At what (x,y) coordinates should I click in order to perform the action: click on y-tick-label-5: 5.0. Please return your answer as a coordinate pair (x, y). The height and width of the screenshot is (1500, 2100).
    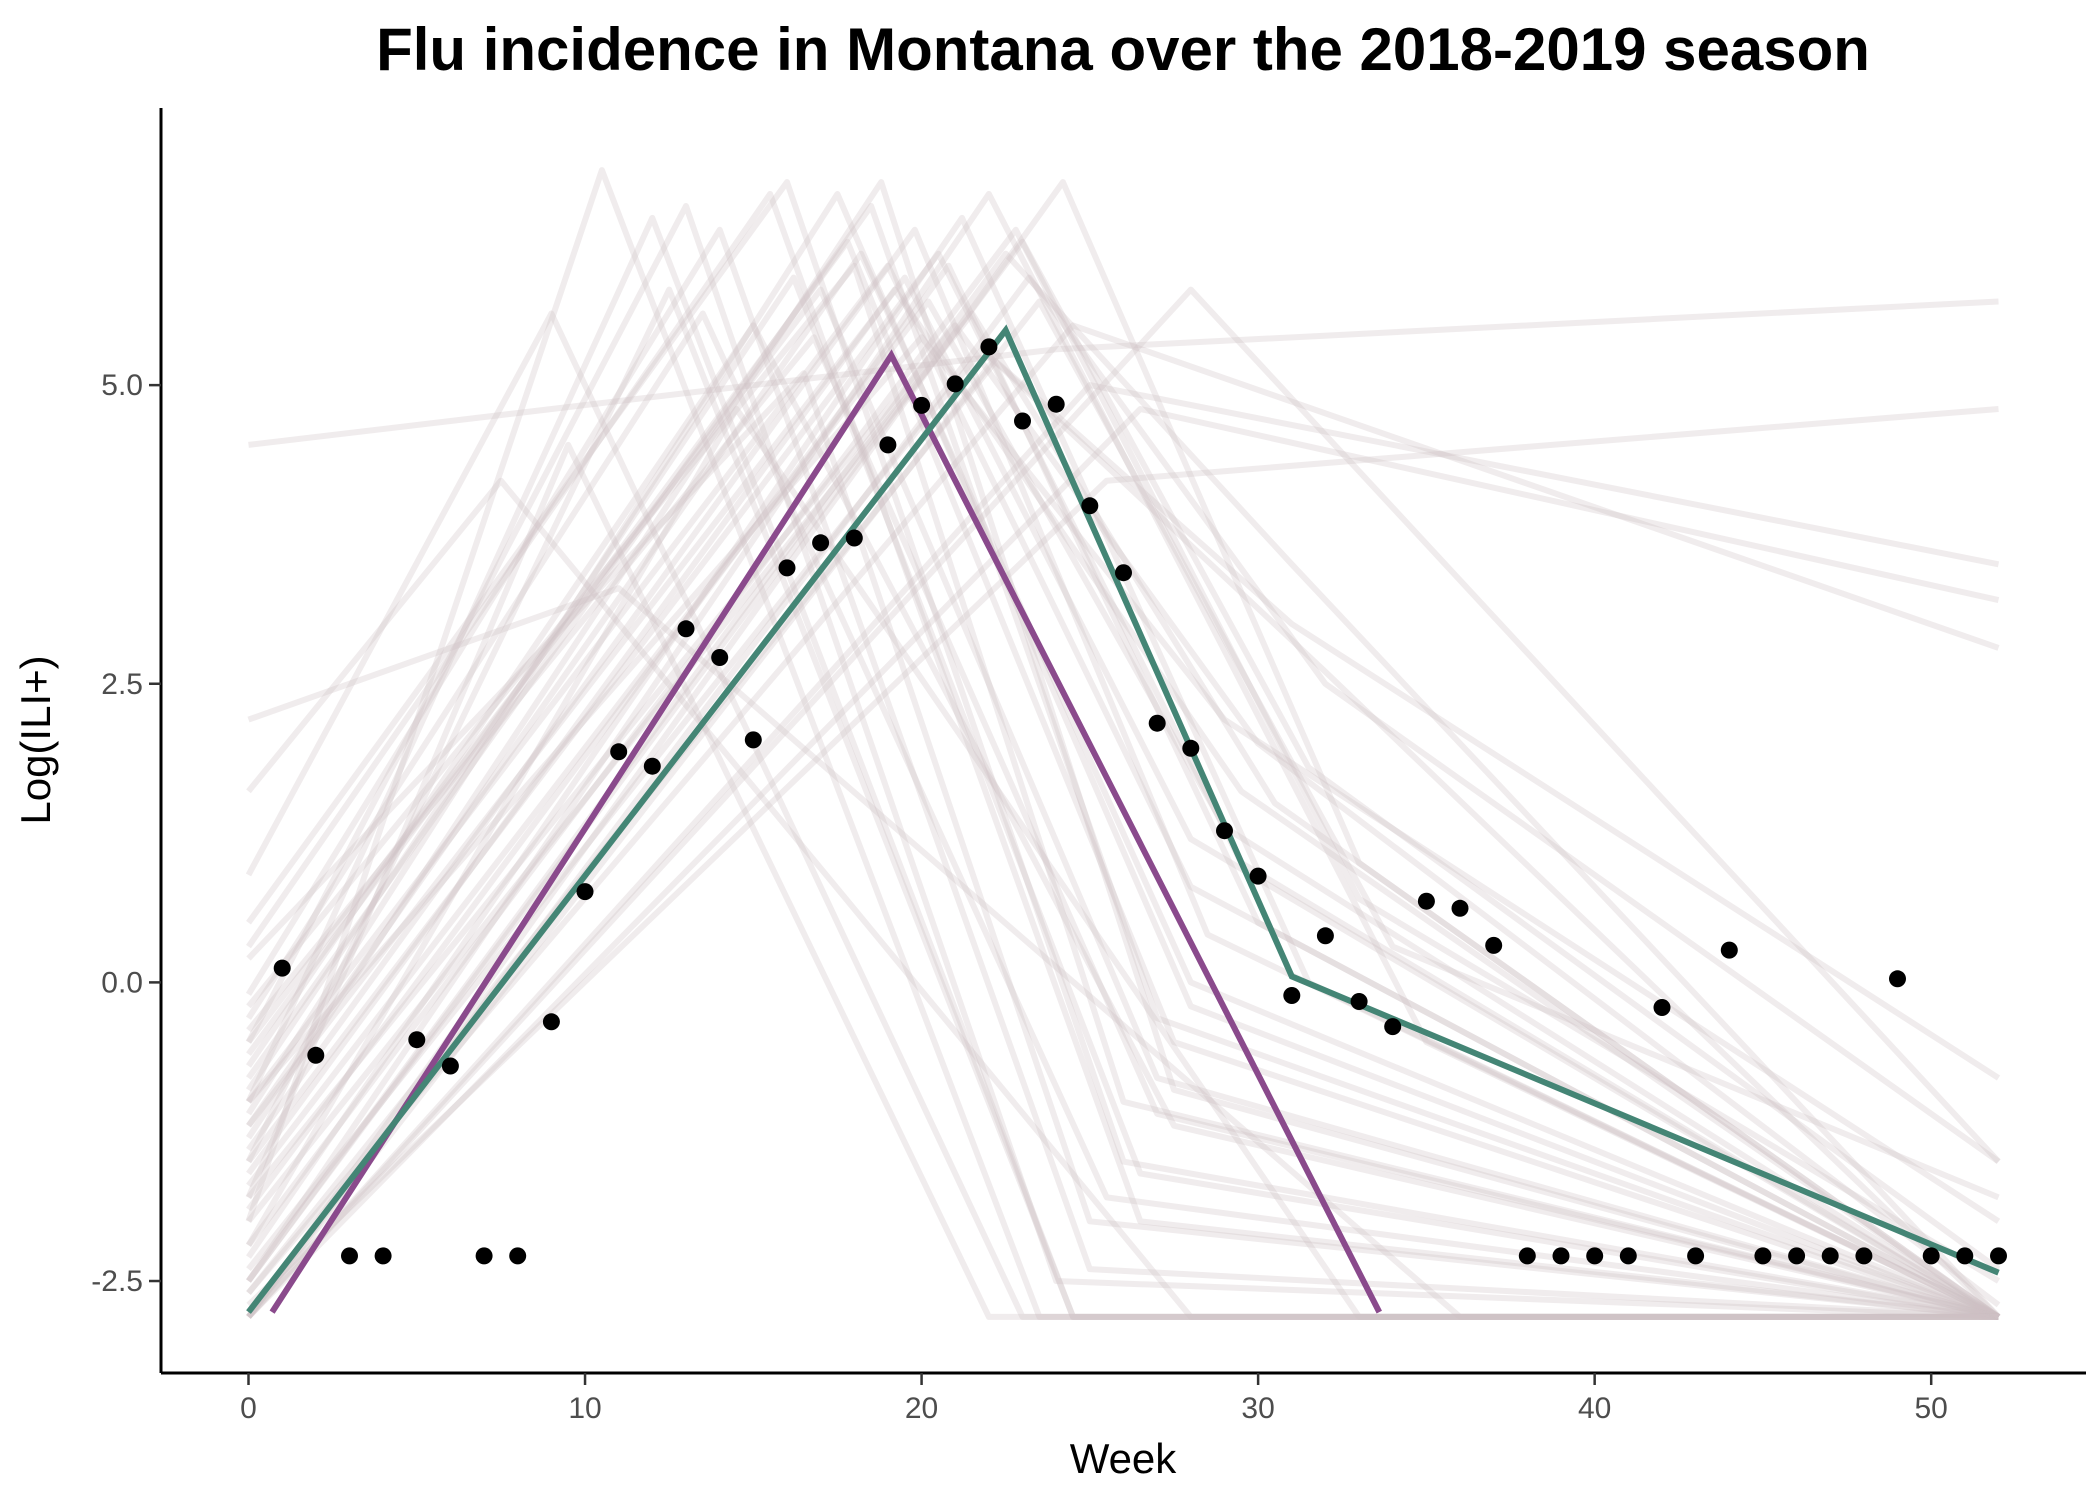
    Looking at the image, I should click on (122, 385).